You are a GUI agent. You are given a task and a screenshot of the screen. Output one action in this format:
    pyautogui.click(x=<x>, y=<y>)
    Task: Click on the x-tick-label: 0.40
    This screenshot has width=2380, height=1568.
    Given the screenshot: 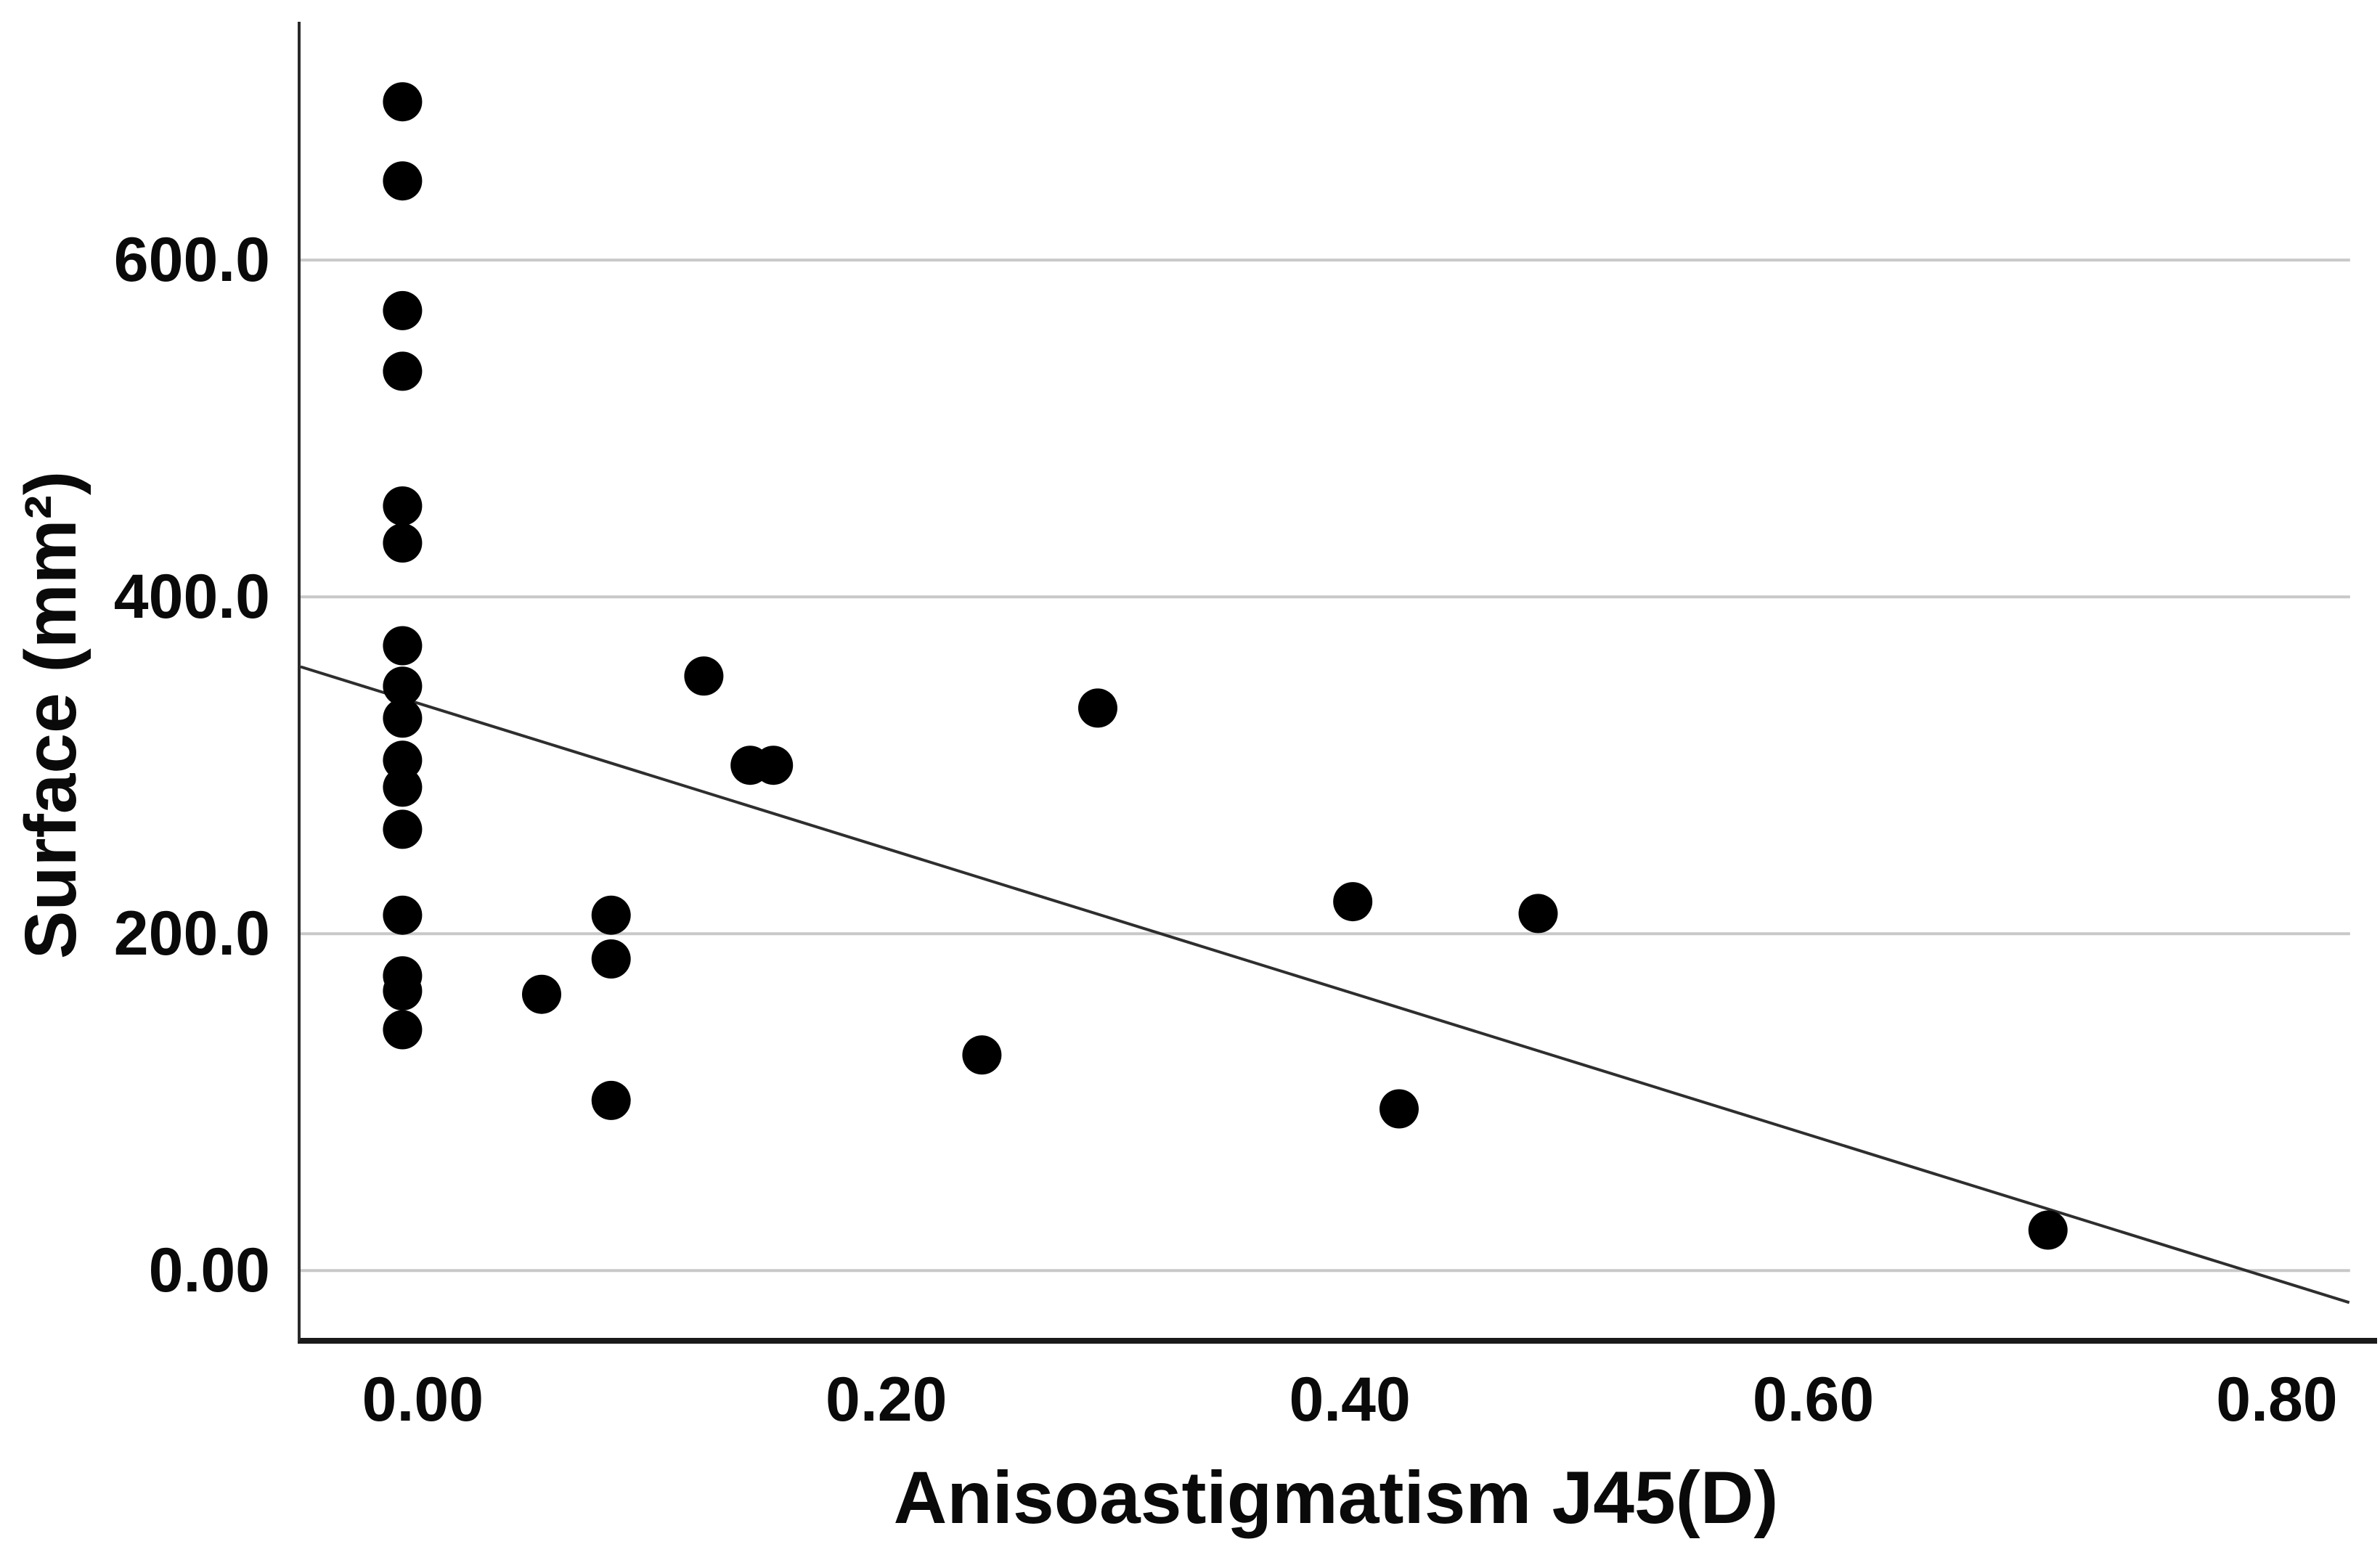 What is the action you would take?
    pyautogui.click(x=1350, y=1400)
    